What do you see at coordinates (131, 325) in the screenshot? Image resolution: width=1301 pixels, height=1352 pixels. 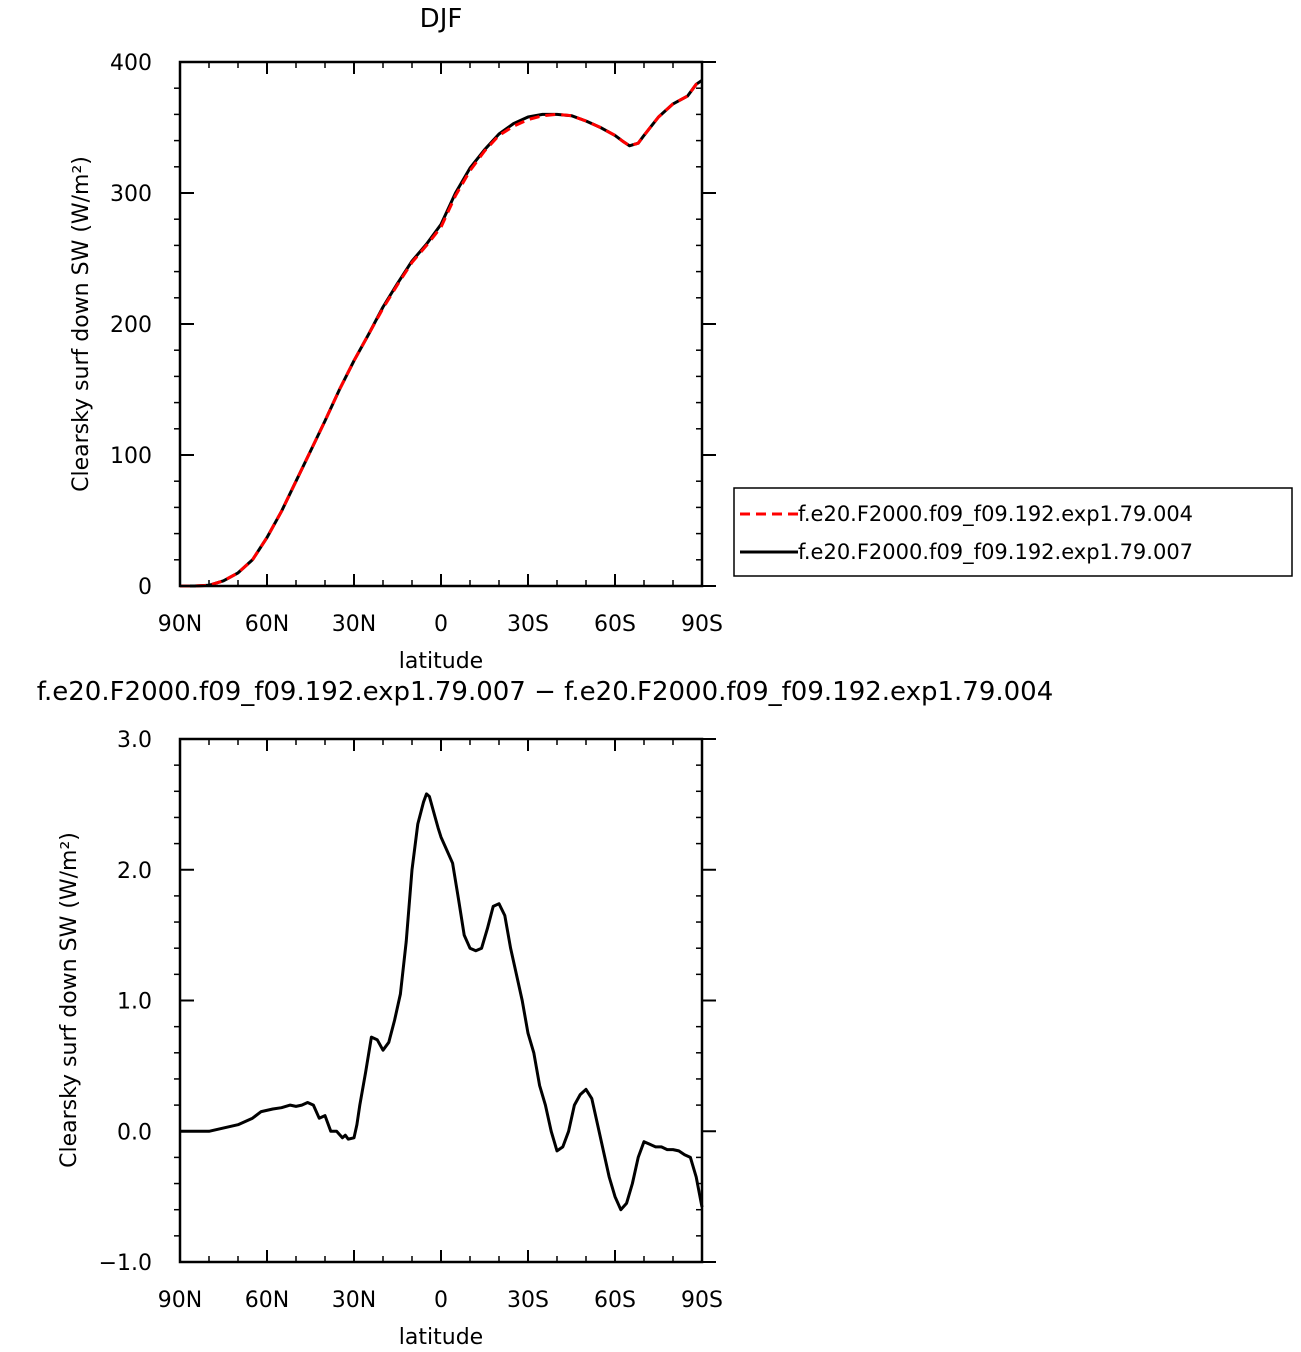 I see `top-y-tick-label: 200` at bounding box center [131, 325].